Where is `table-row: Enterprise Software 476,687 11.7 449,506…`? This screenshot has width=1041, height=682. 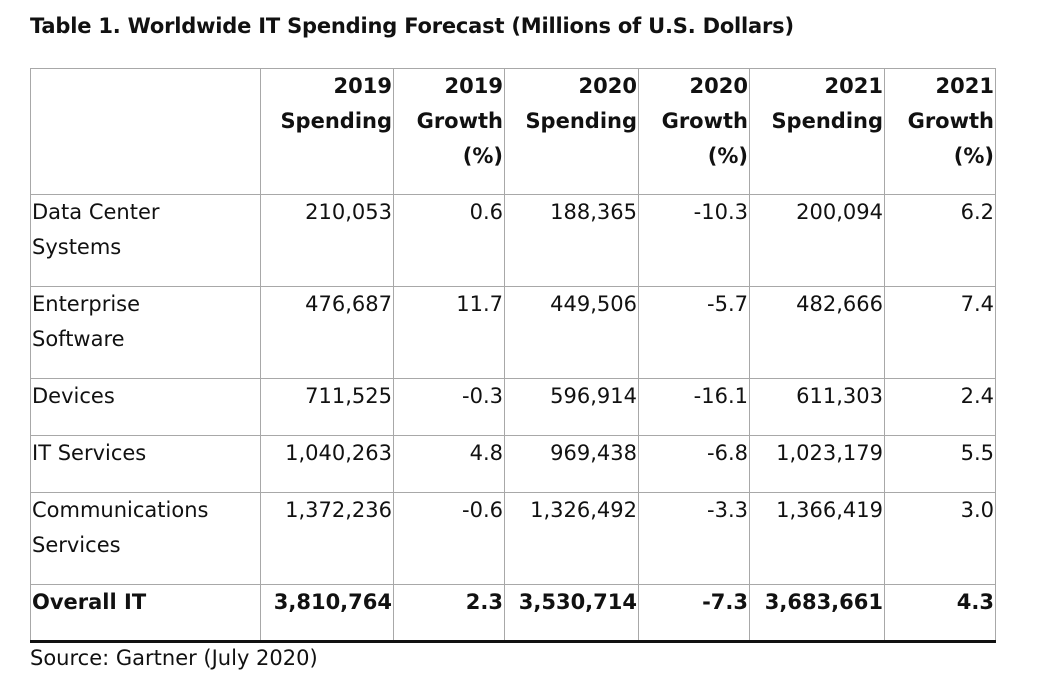 table-row: Enterprise Software 476,687 11.7 449,506… is located at coordinates (513, 332).